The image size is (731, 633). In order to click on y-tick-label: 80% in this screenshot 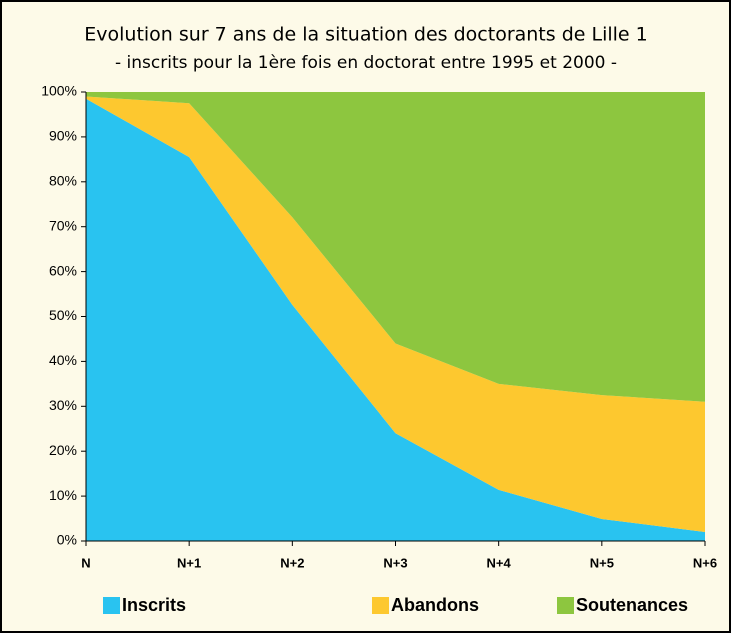, I will do `click(63, 181)`.